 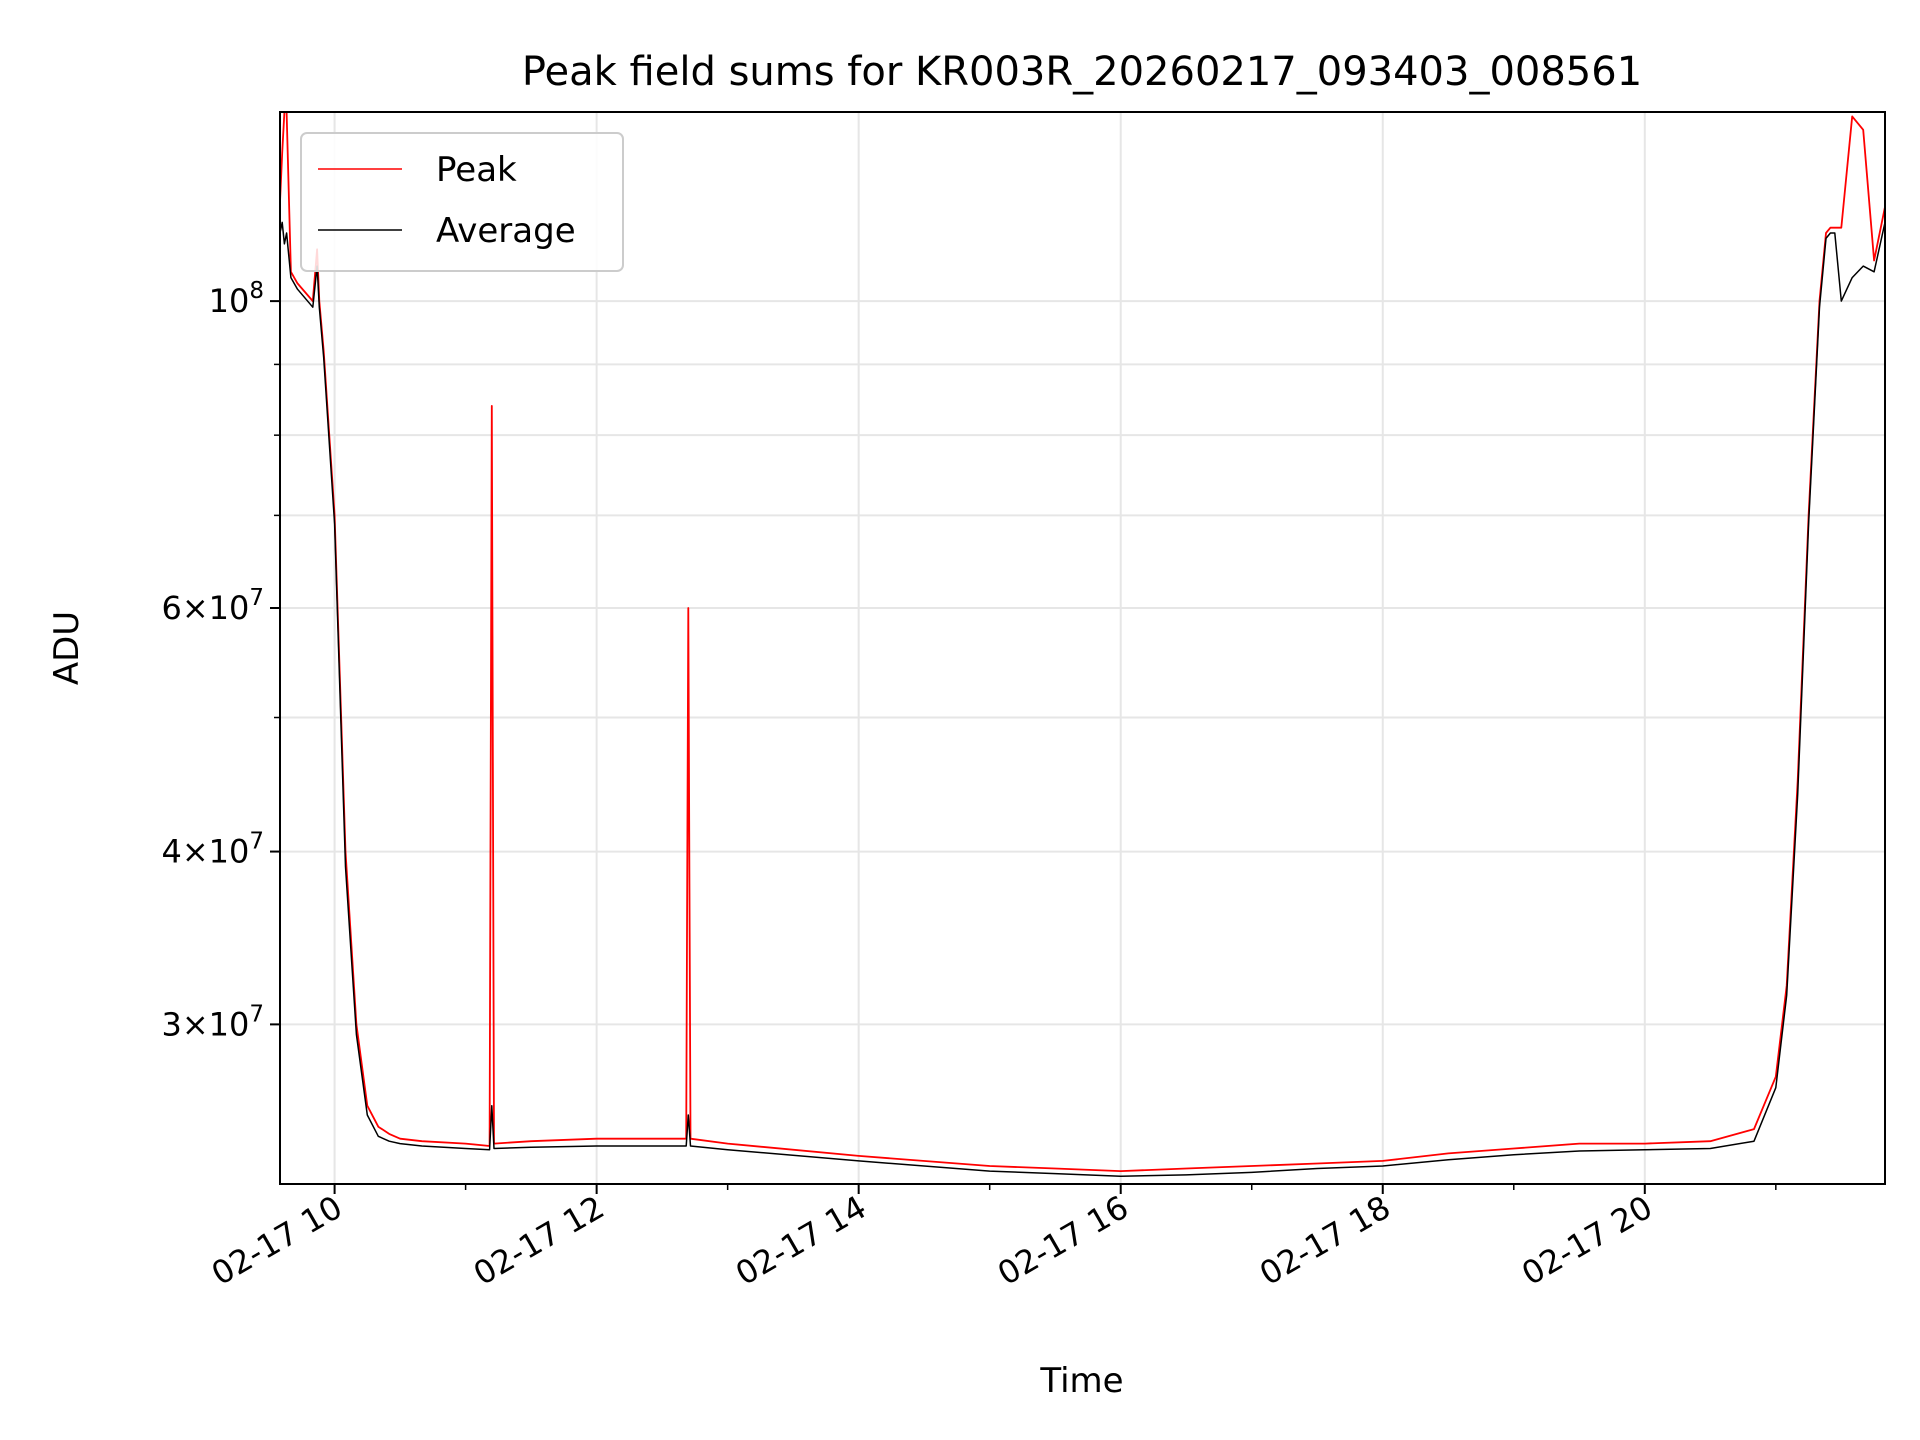 I want to click on x-tick-label: 02-17 16, so click(x=1063, y=1240).